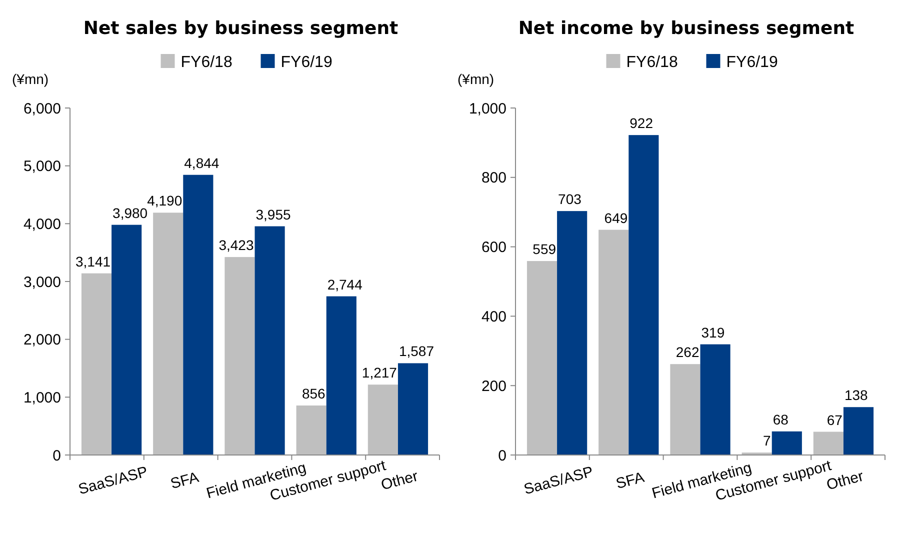 This screenshot has width=907, height=539. I want to click on data-label: 67, so click(834, 420).